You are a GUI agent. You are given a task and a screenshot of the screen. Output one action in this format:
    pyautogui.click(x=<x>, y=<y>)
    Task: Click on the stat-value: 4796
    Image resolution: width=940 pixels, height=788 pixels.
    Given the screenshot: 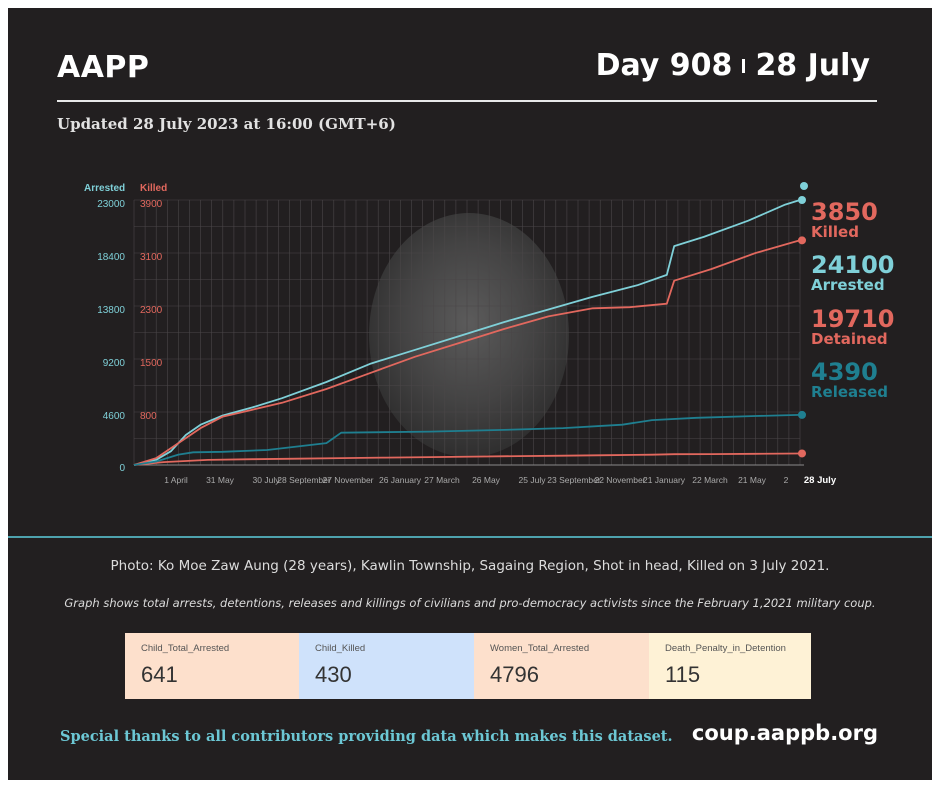 What is the action you would take?
    pyautogui.click(x=514, y=674)
    